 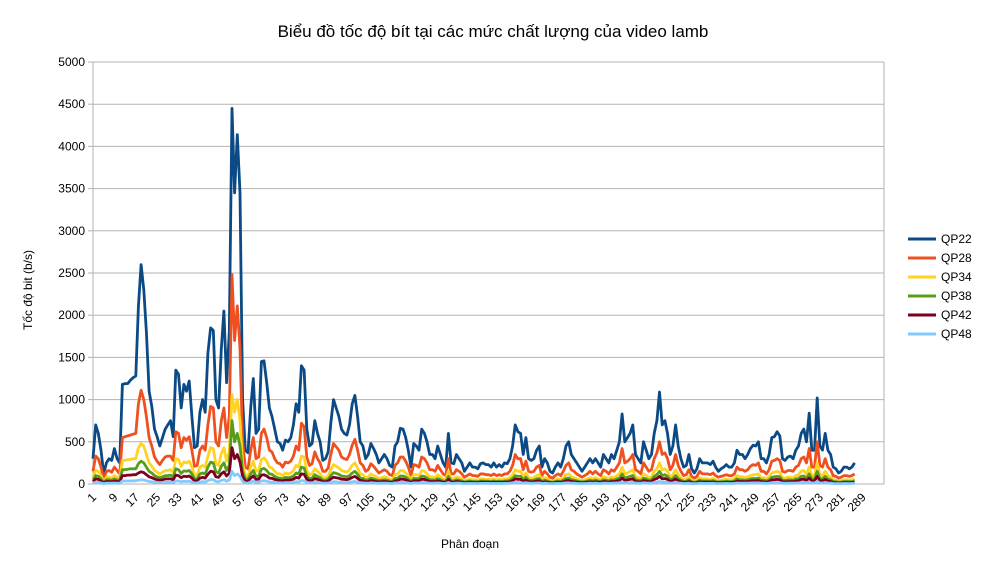 I want to click on legend-label-qp34: QP34, so click(x=956, y=277).